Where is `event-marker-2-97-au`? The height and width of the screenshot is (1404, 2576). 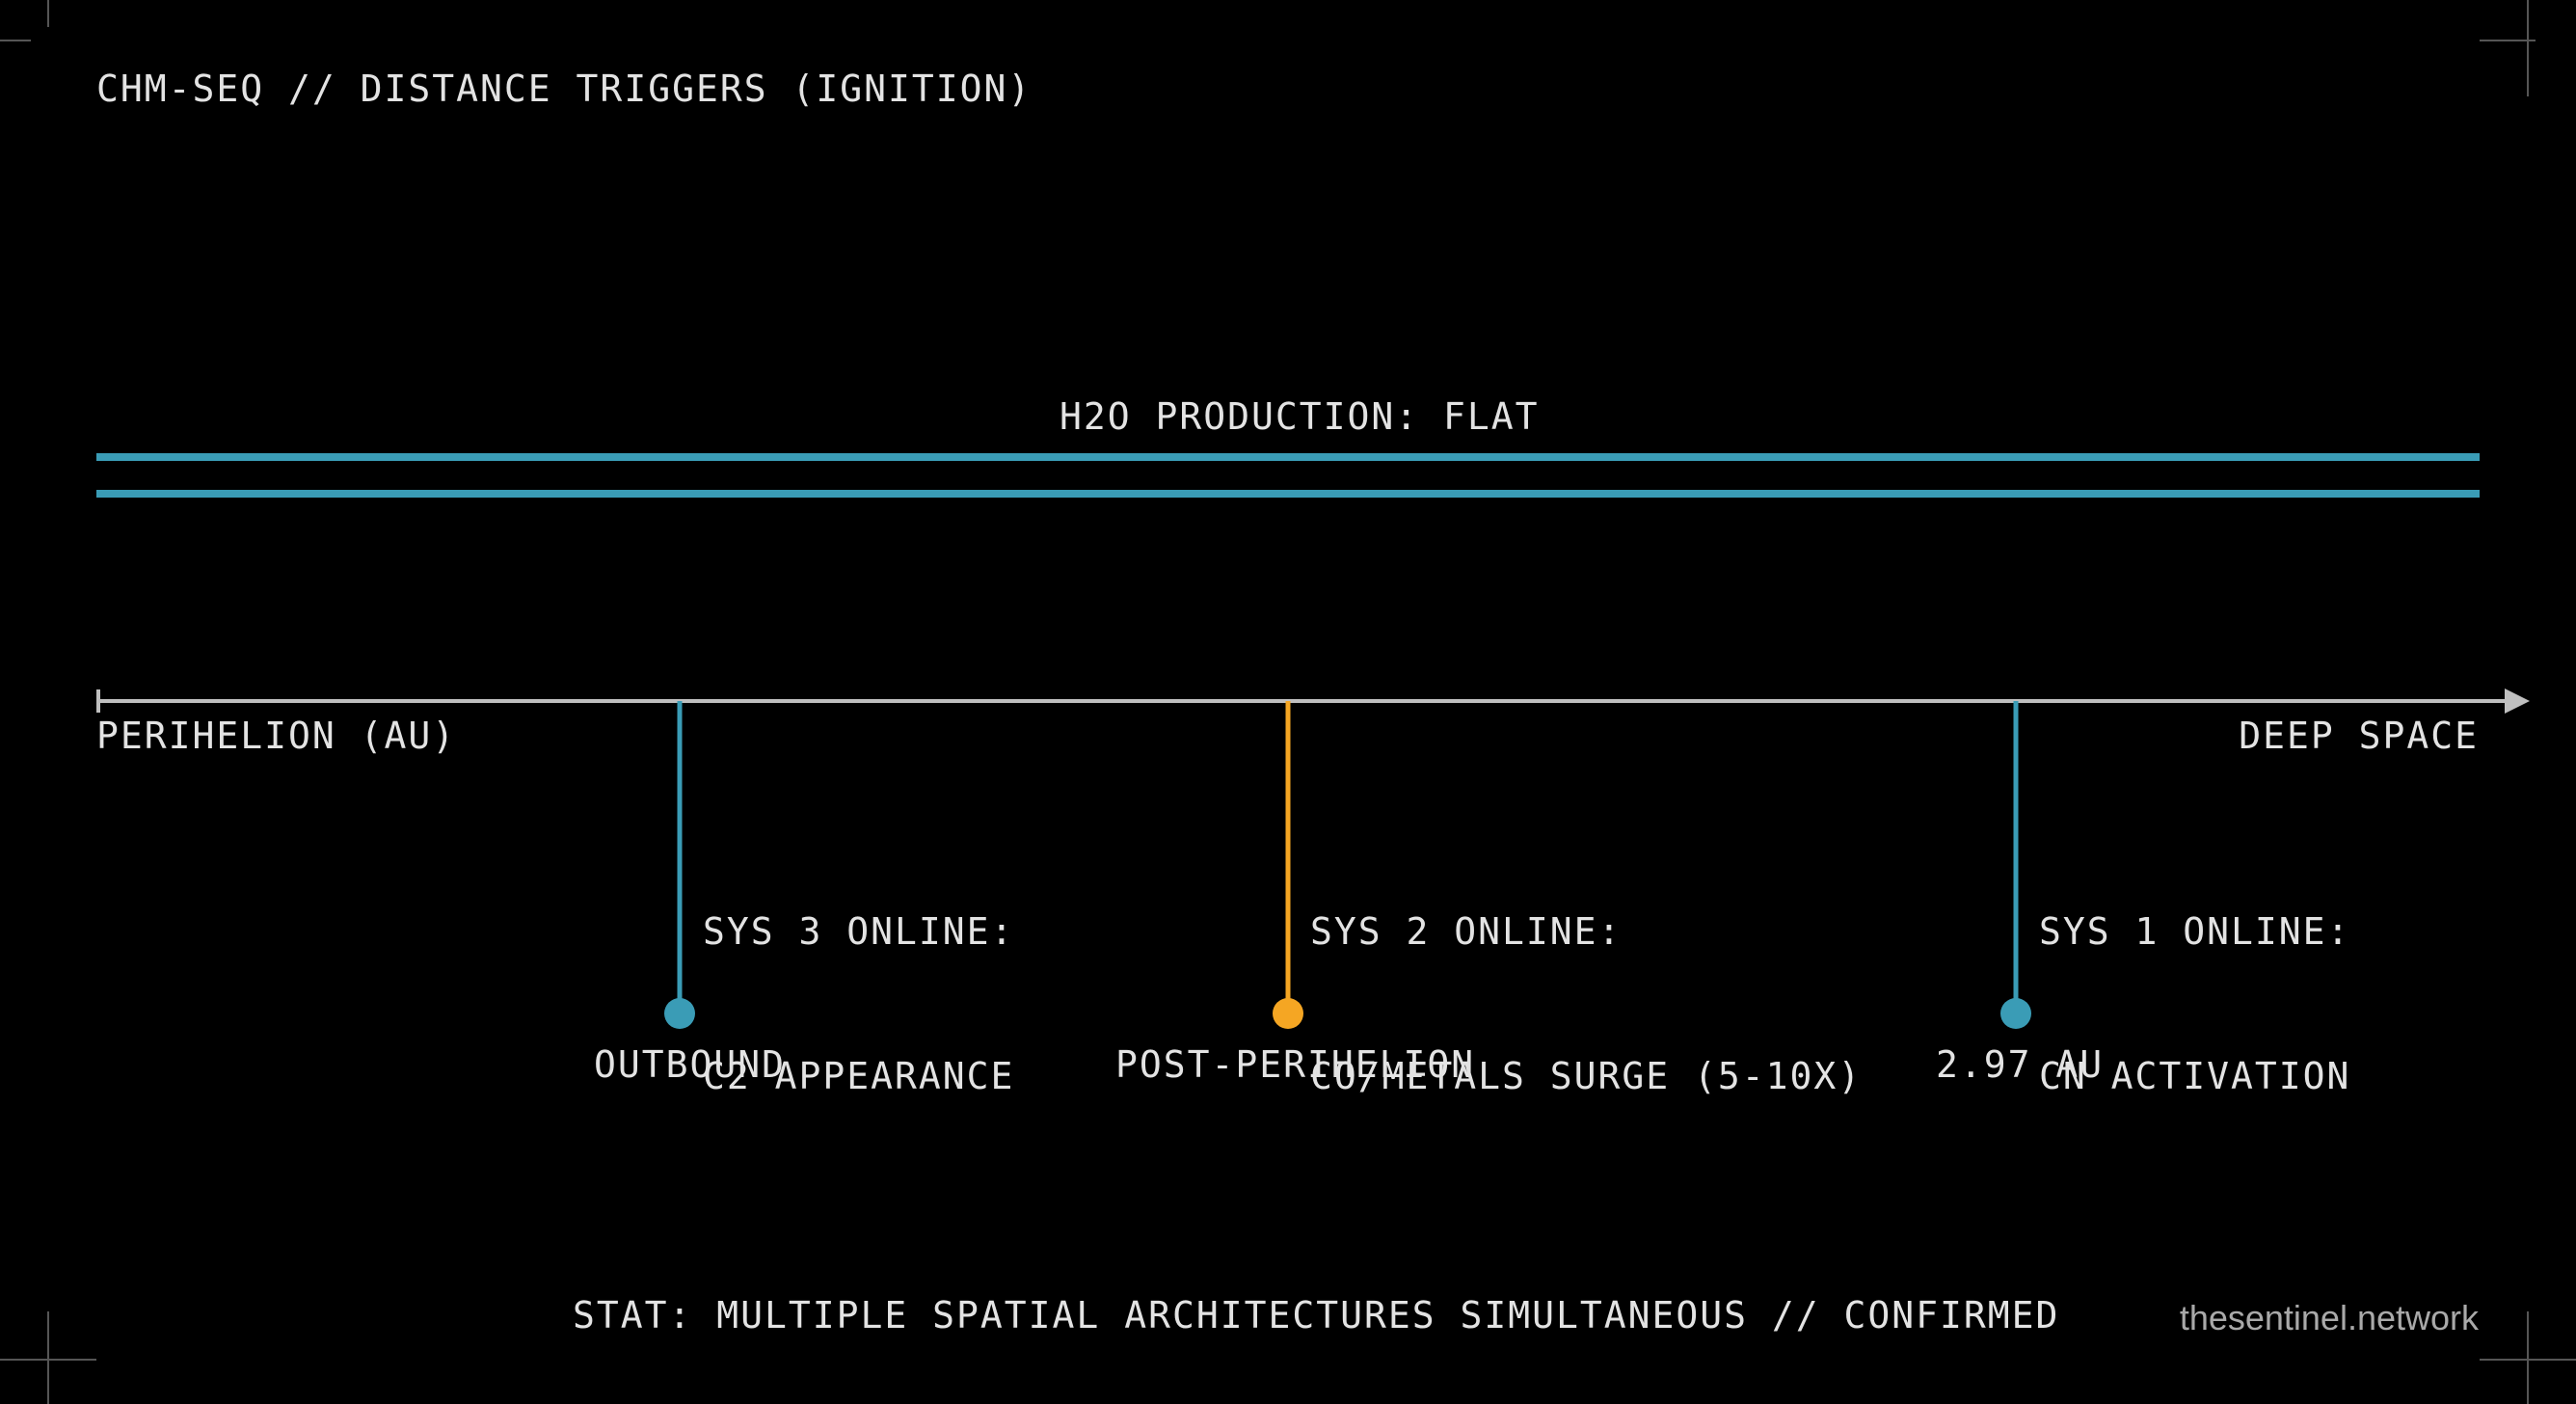 event-marker-2-97-au is located at coordinates (2016, 865).